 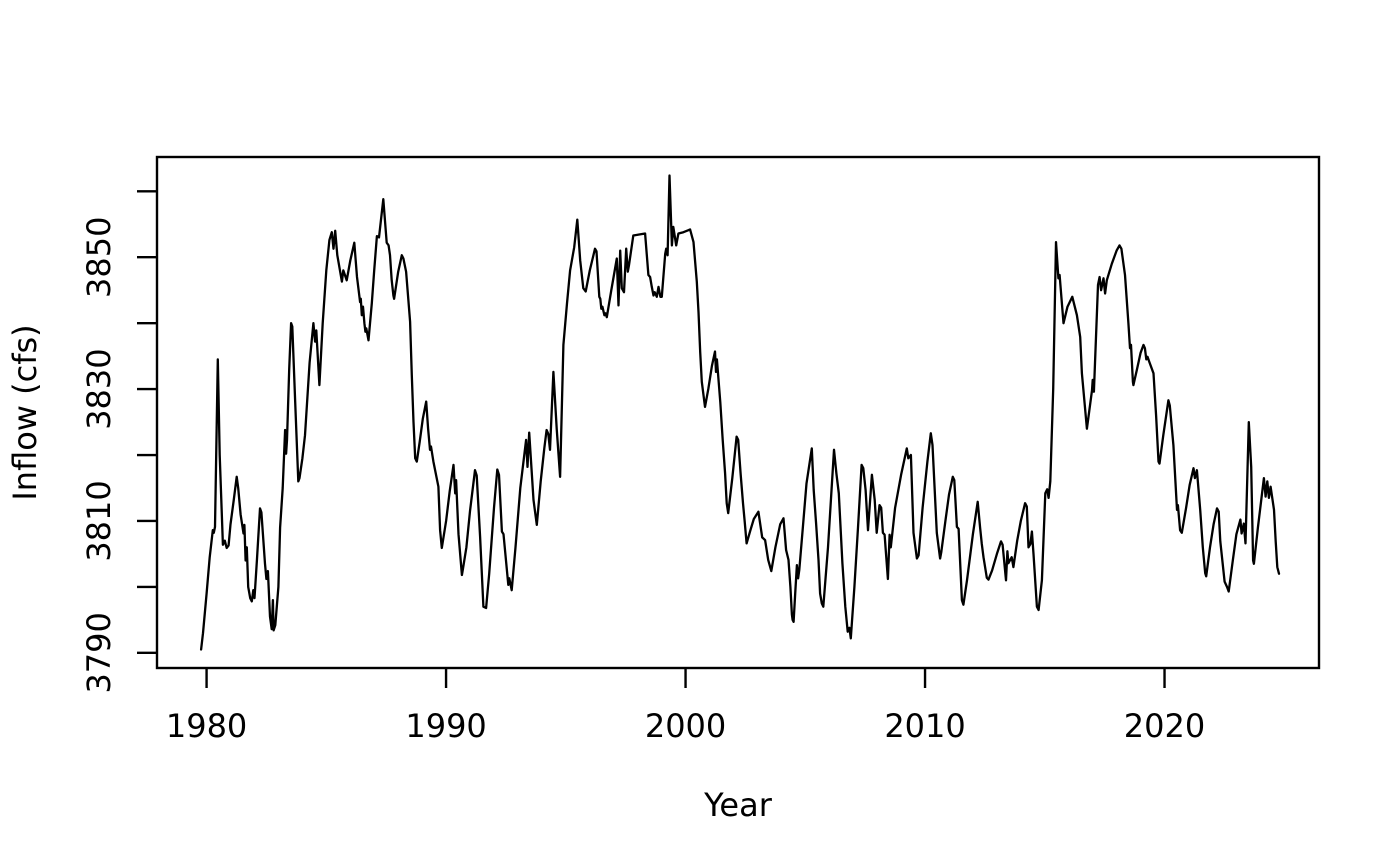 I want to click on y-axis-ticks, so click(x=147, y=422).